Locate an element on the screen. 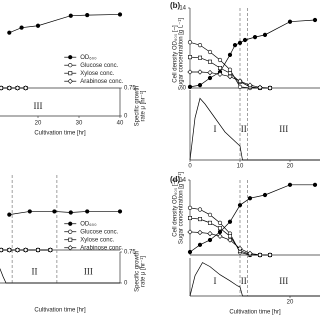 This screenshot has width=320, height=320. legend-label: Arabinose conc. is located at coordinates (101, 82).